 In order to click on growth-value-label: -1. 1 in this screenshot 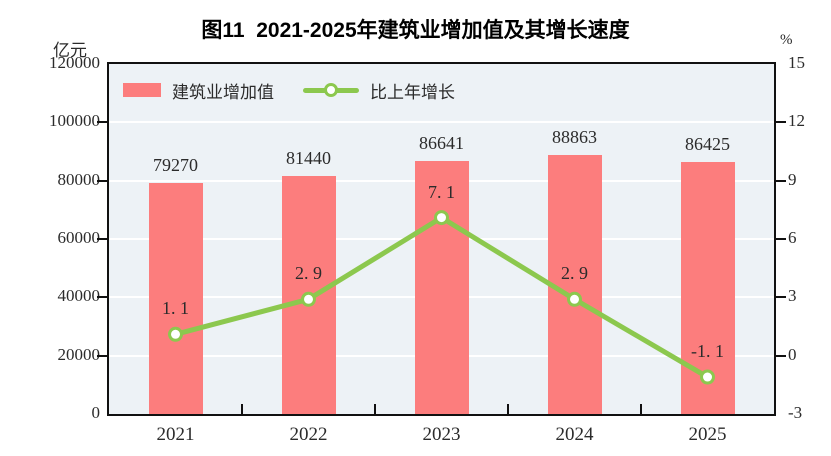, I will do `click(707, 351)`.